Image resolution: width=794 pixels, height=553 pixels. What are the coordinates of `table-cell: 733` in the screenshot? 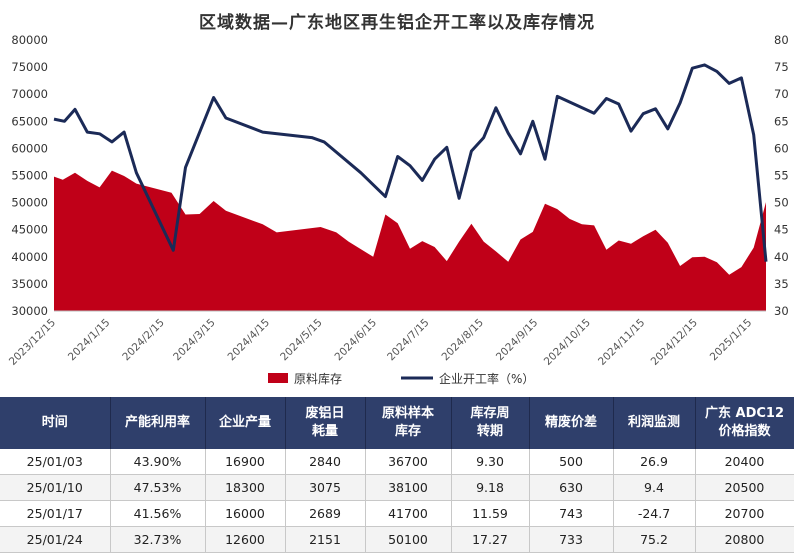 It's located at (571, 539).